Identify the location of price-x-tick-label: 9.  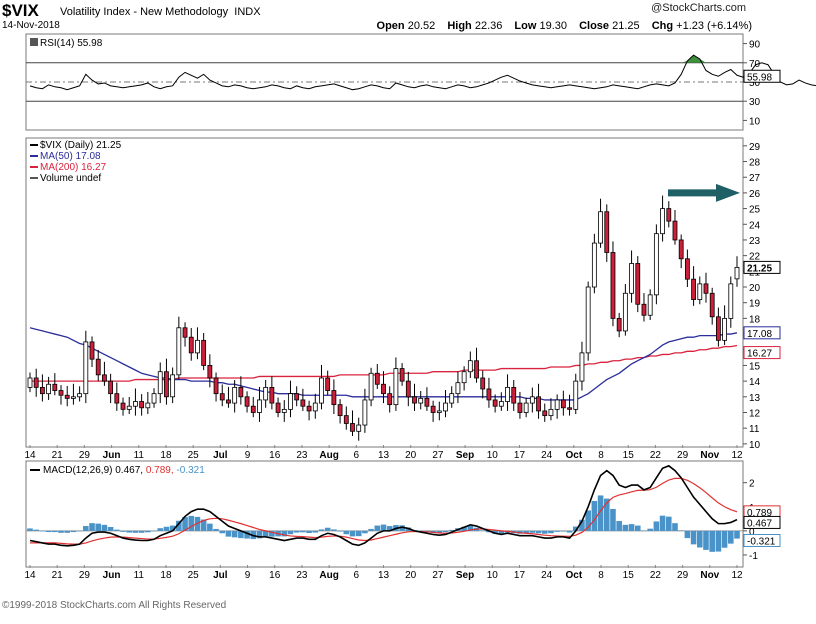
(248, 455).